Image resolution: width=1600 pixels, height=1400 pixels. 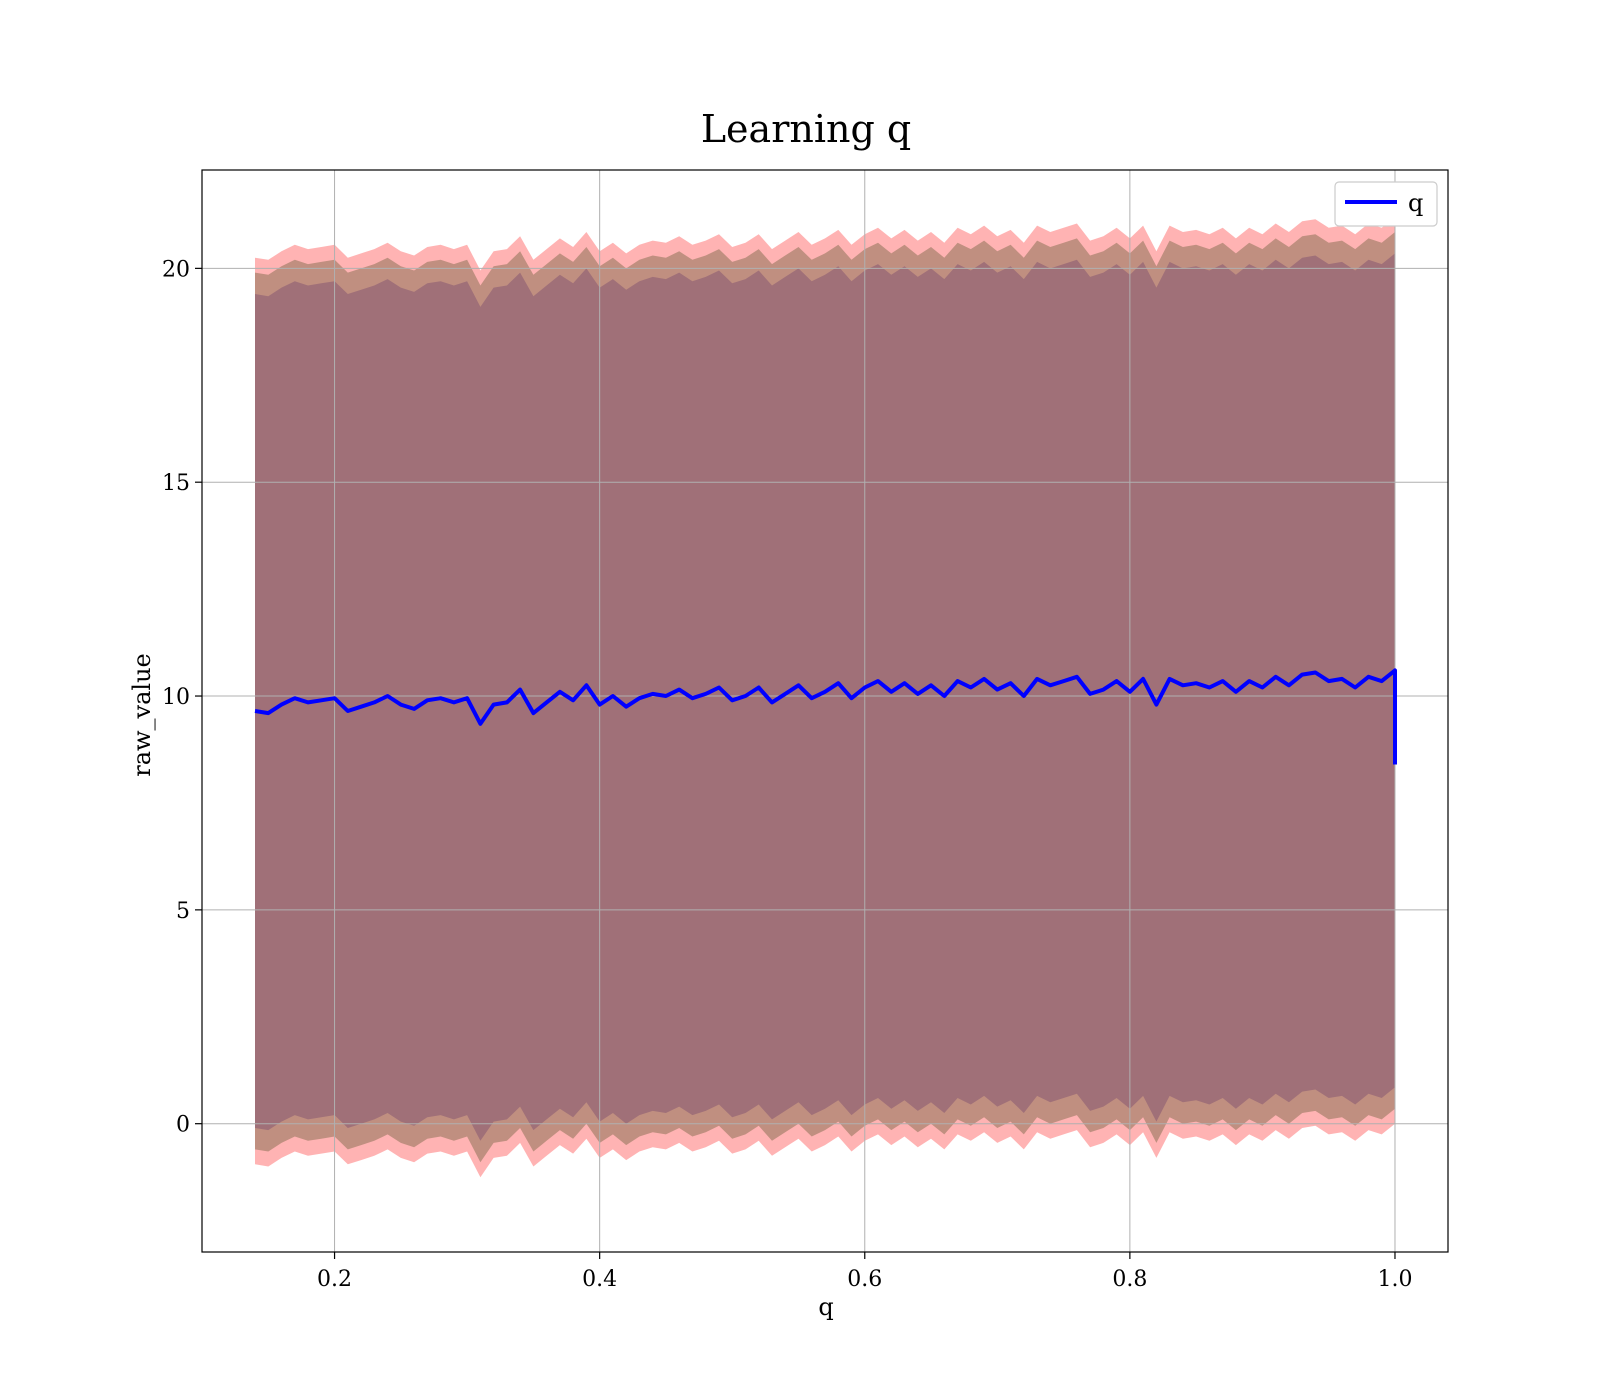 I want to click on x-tick-label: 0.2, so click(x=334, y=1279).